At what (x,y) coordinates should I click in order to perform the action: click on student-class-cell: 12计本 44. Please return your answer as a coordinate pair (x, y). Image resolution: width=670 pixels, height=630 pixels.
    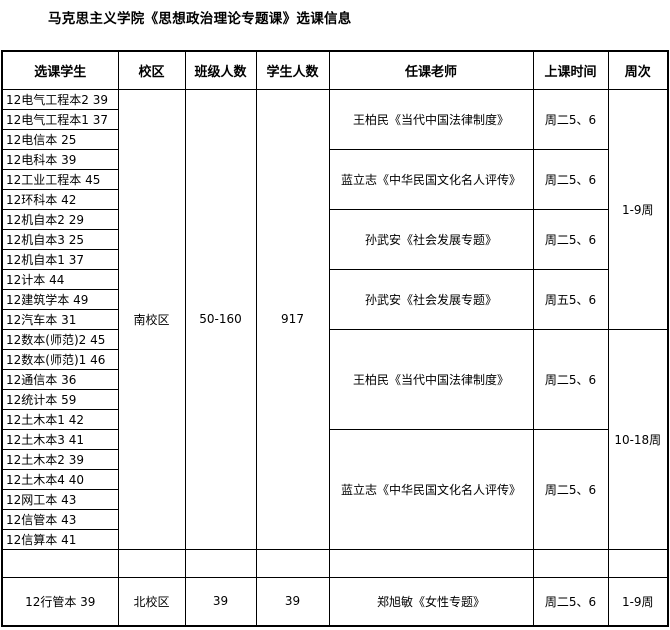
    Looking at the image, I should click on (60, 279).